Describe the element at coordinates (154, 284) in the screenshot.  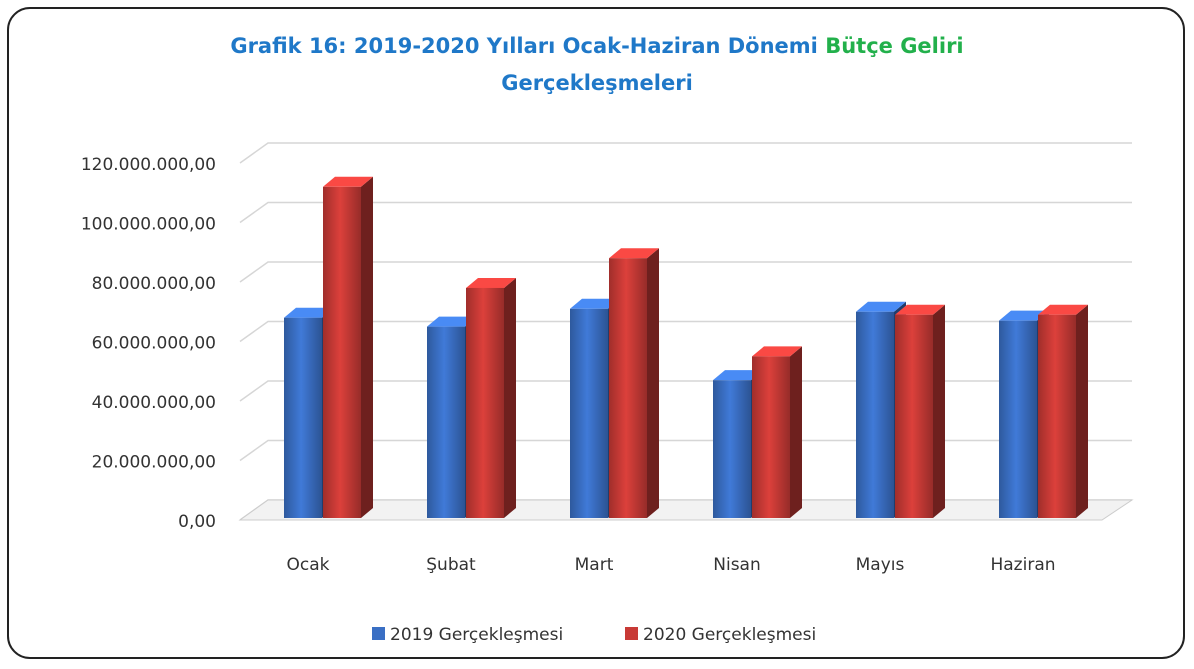
I see `y-tick-label: 80.000.000,00` at that location.